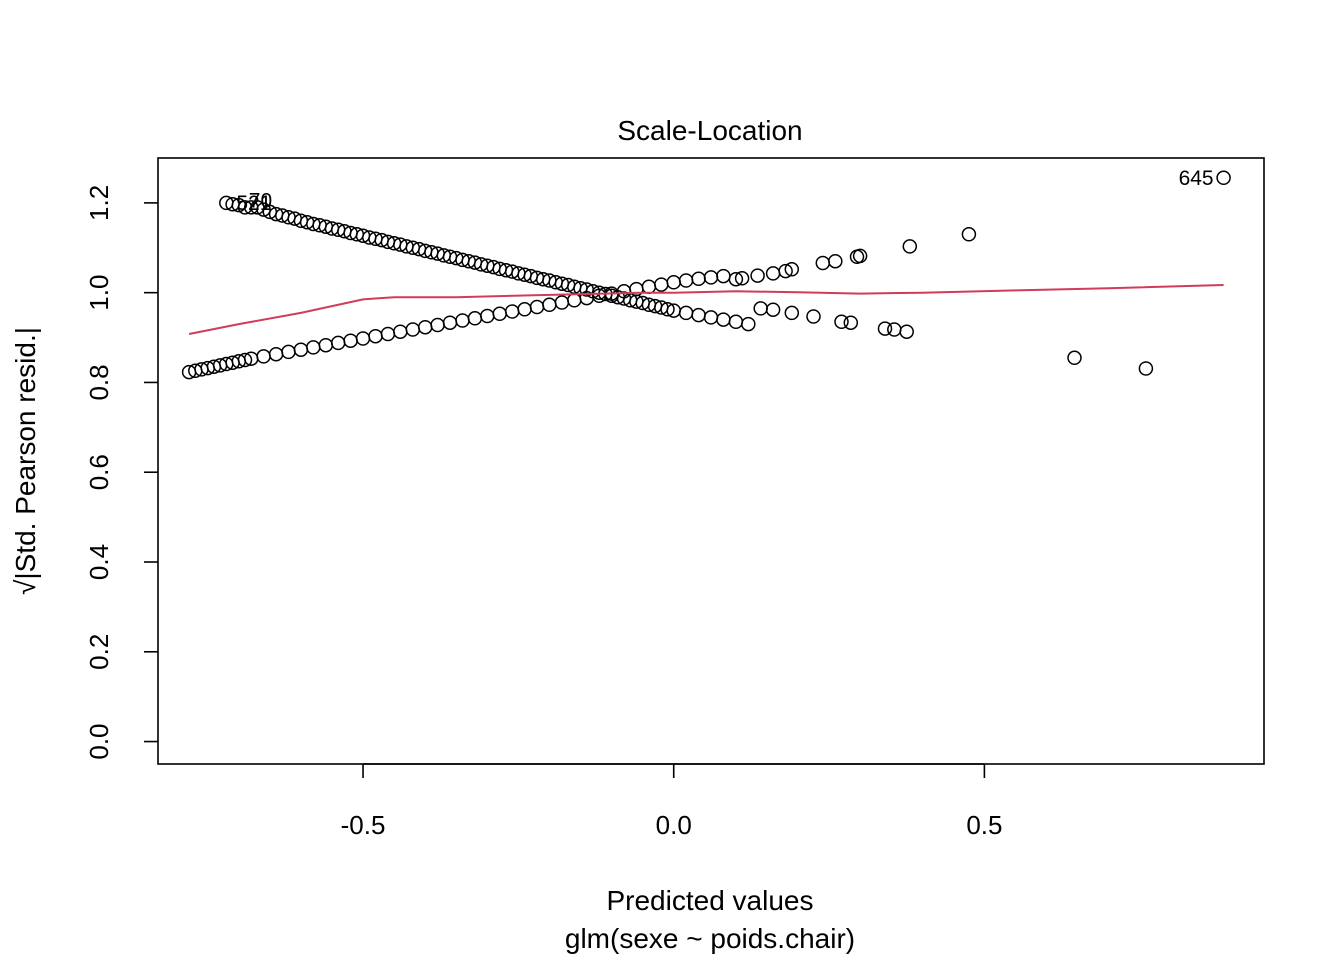 The height and width of the screenshot is (960, 1344). Describe the element at coordinates (99, 203) in the screenshot. I see `y-tick-label: 1.2` at that location.